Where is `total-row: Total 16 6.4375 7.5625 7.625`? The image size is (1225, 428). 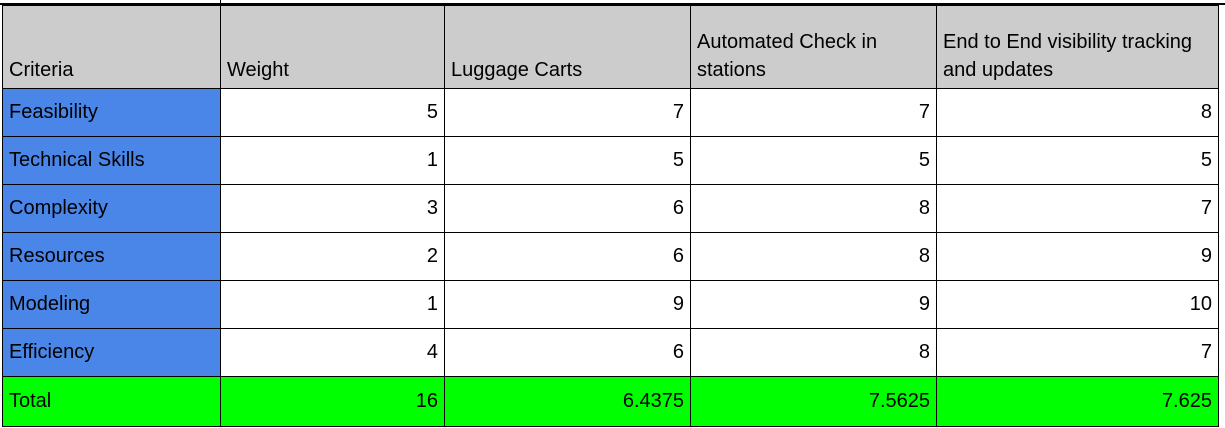 total-row: Total 16 6.4375 7.5625 7.625 is located at coordinates (610, 401).